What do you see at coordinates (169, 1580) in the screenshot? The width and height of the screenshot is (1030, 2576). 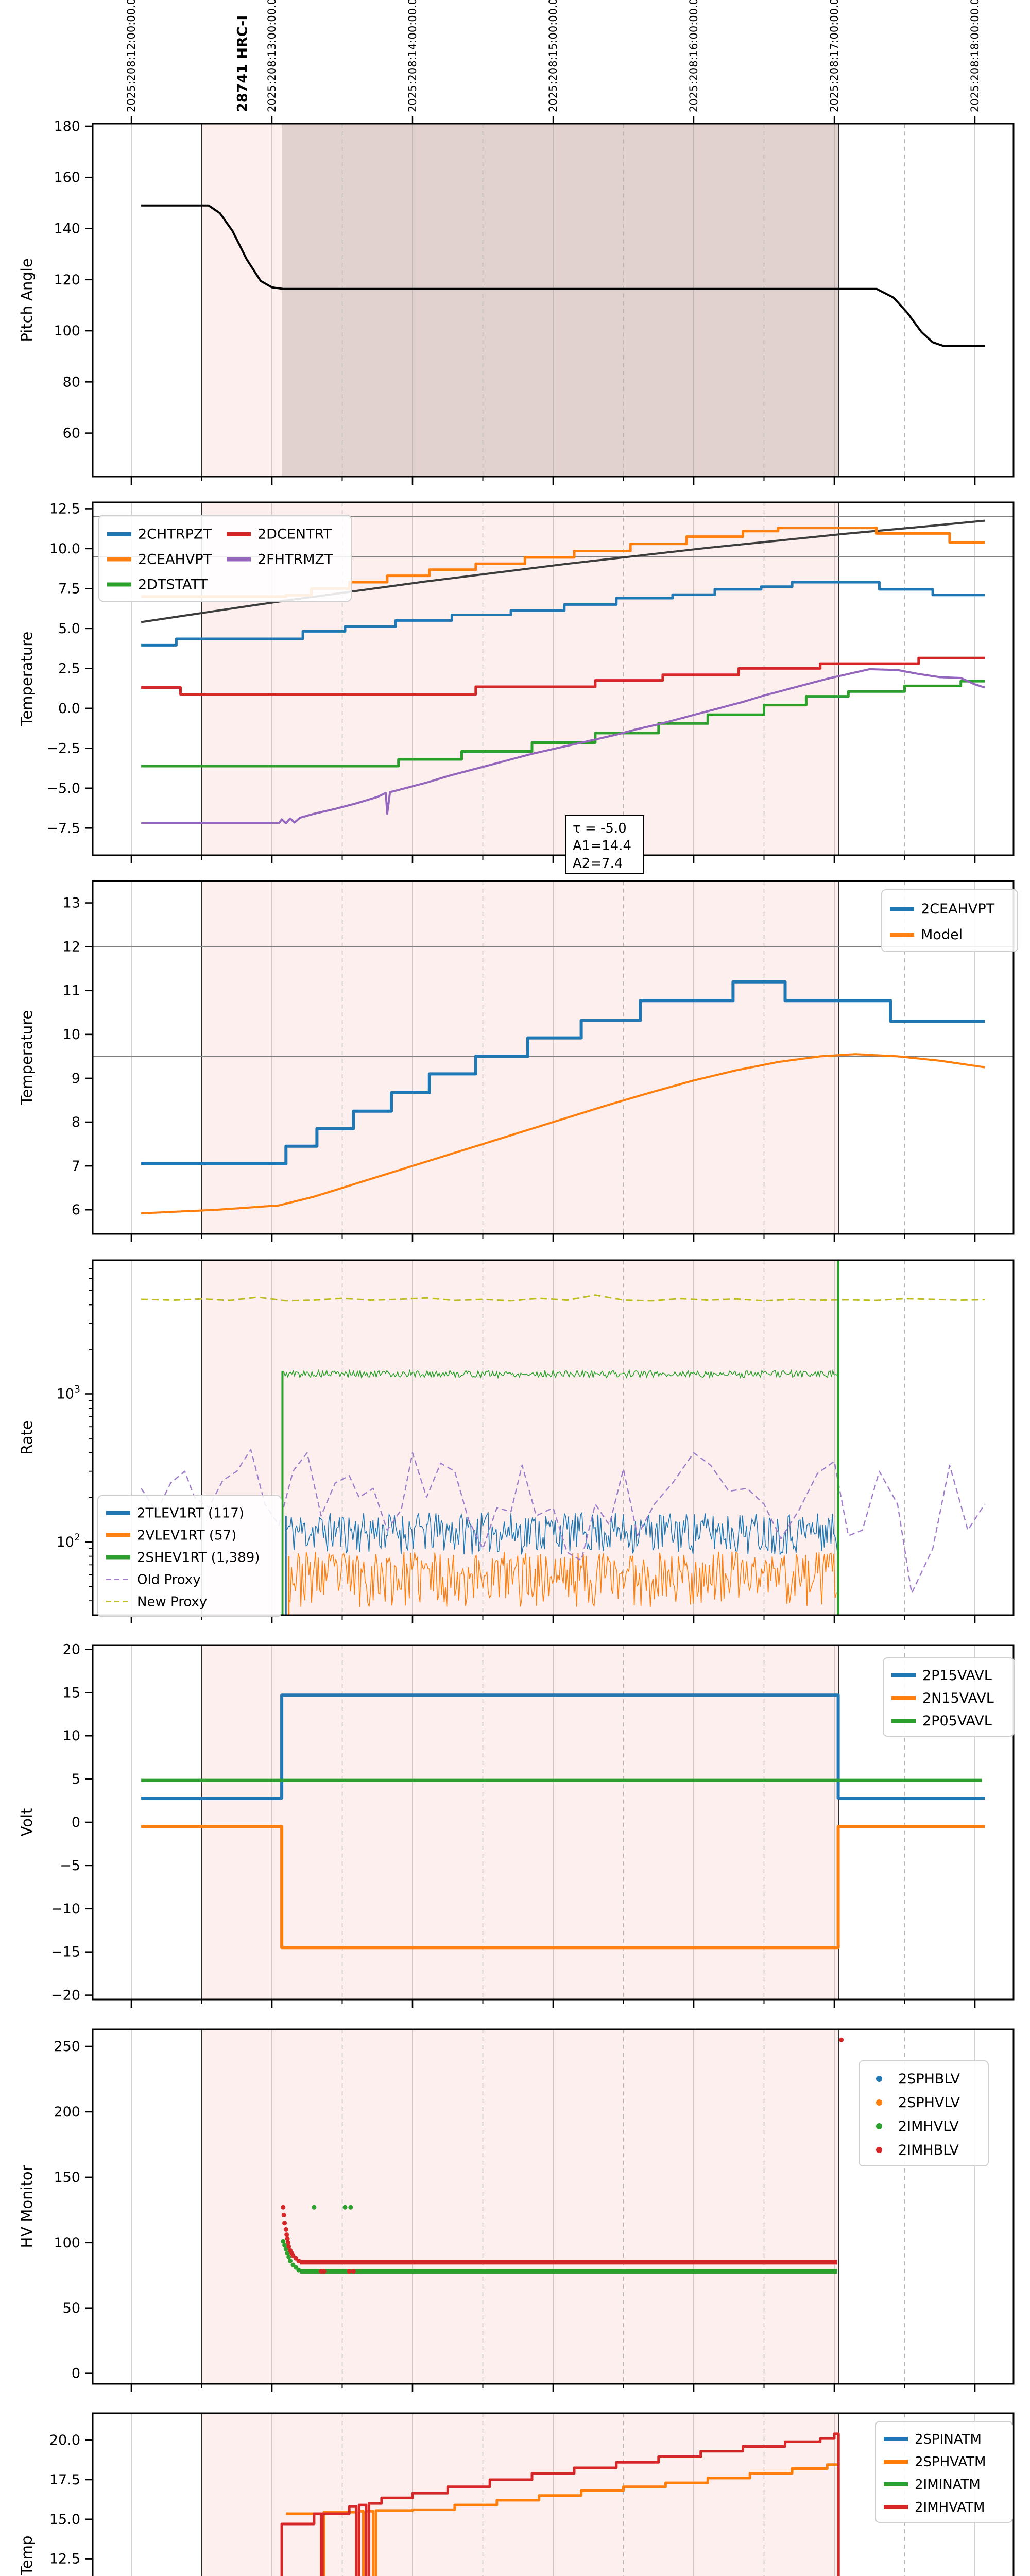 I see `legend-label: Old Proxy` at bounding box center [169, 1580].